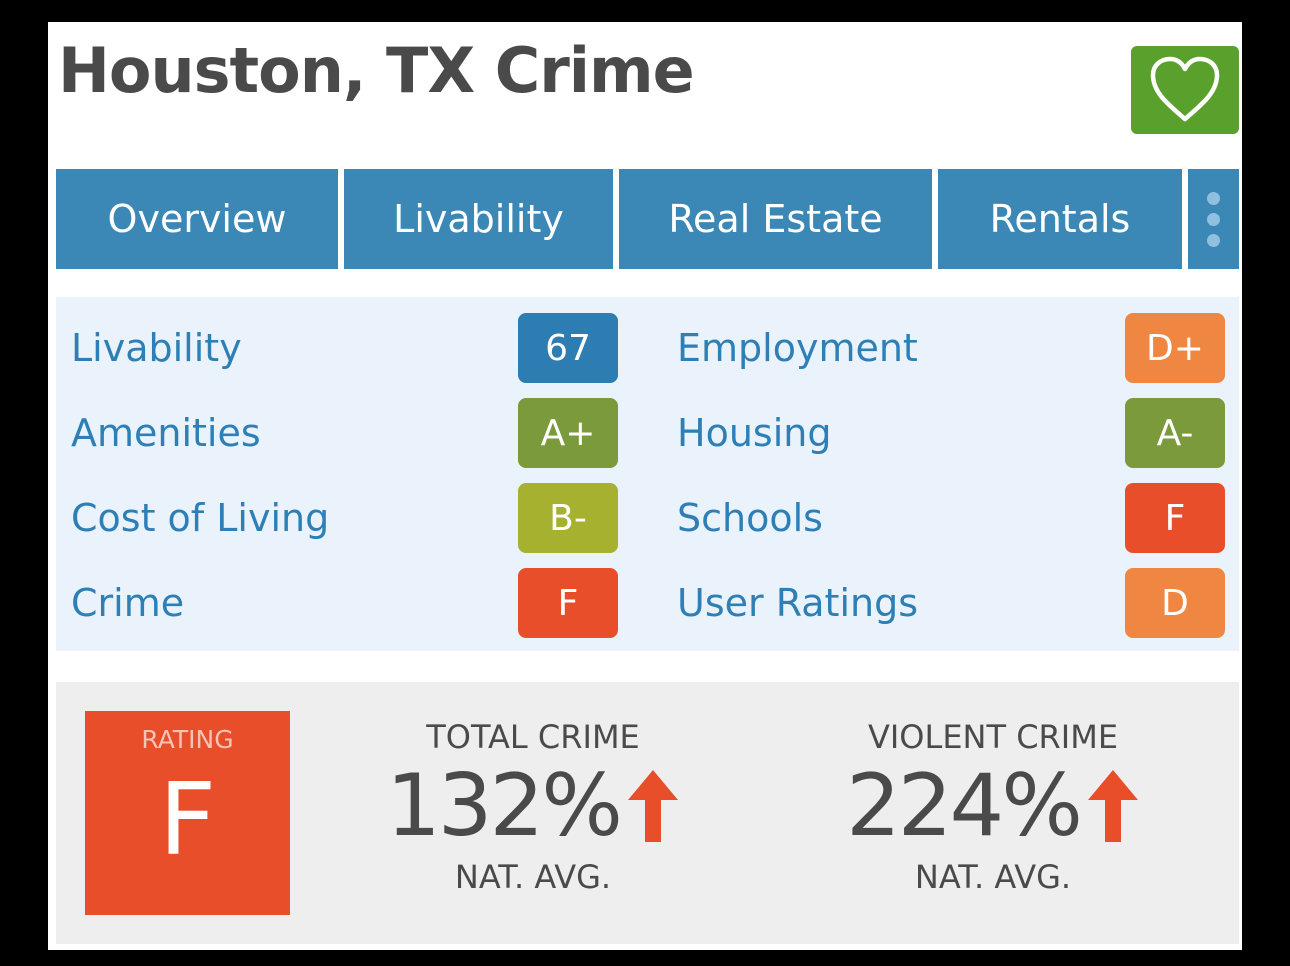  Describe the element at coordinates (478, 219) in the screenshot. I see `tab-livability: Livability` at that location.